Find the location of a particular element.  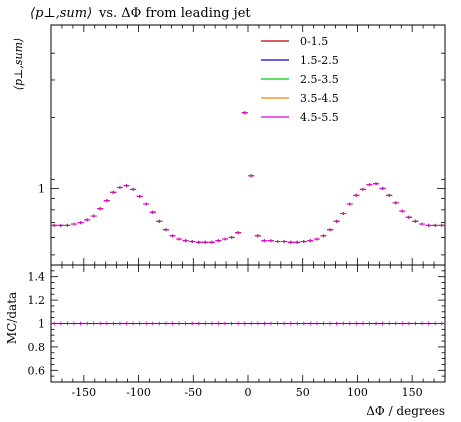

ratio-data-points is located at coordinates (248, 323).